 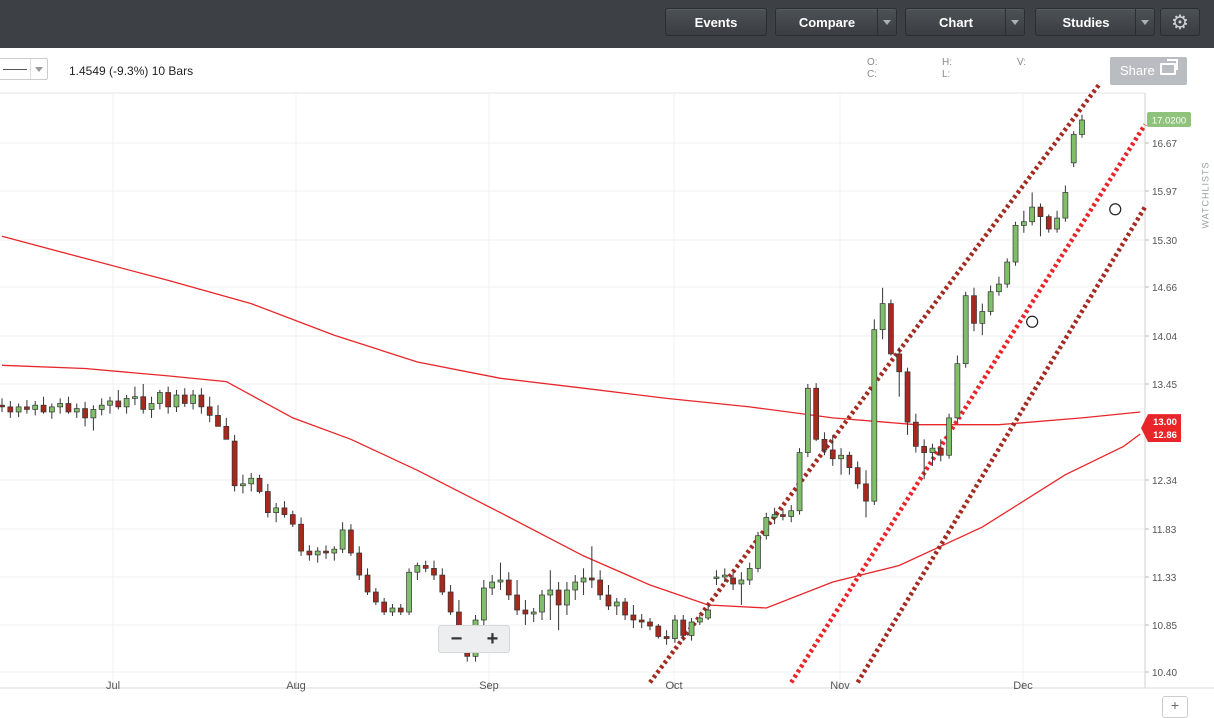 I want to click on studies-label: Studies, so click(x=1086, y=22).